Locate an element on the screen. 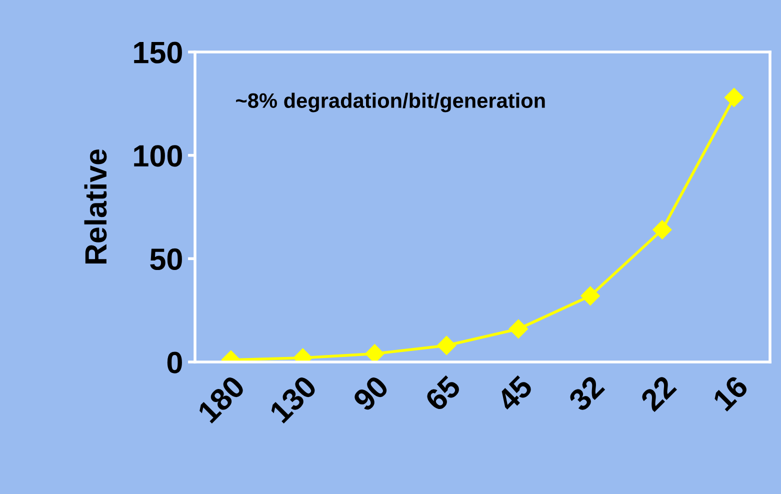 Image resolution: width=781 pixels, height=494 pixels. x-tick-label: 45 is located at coordinates (515, 393).